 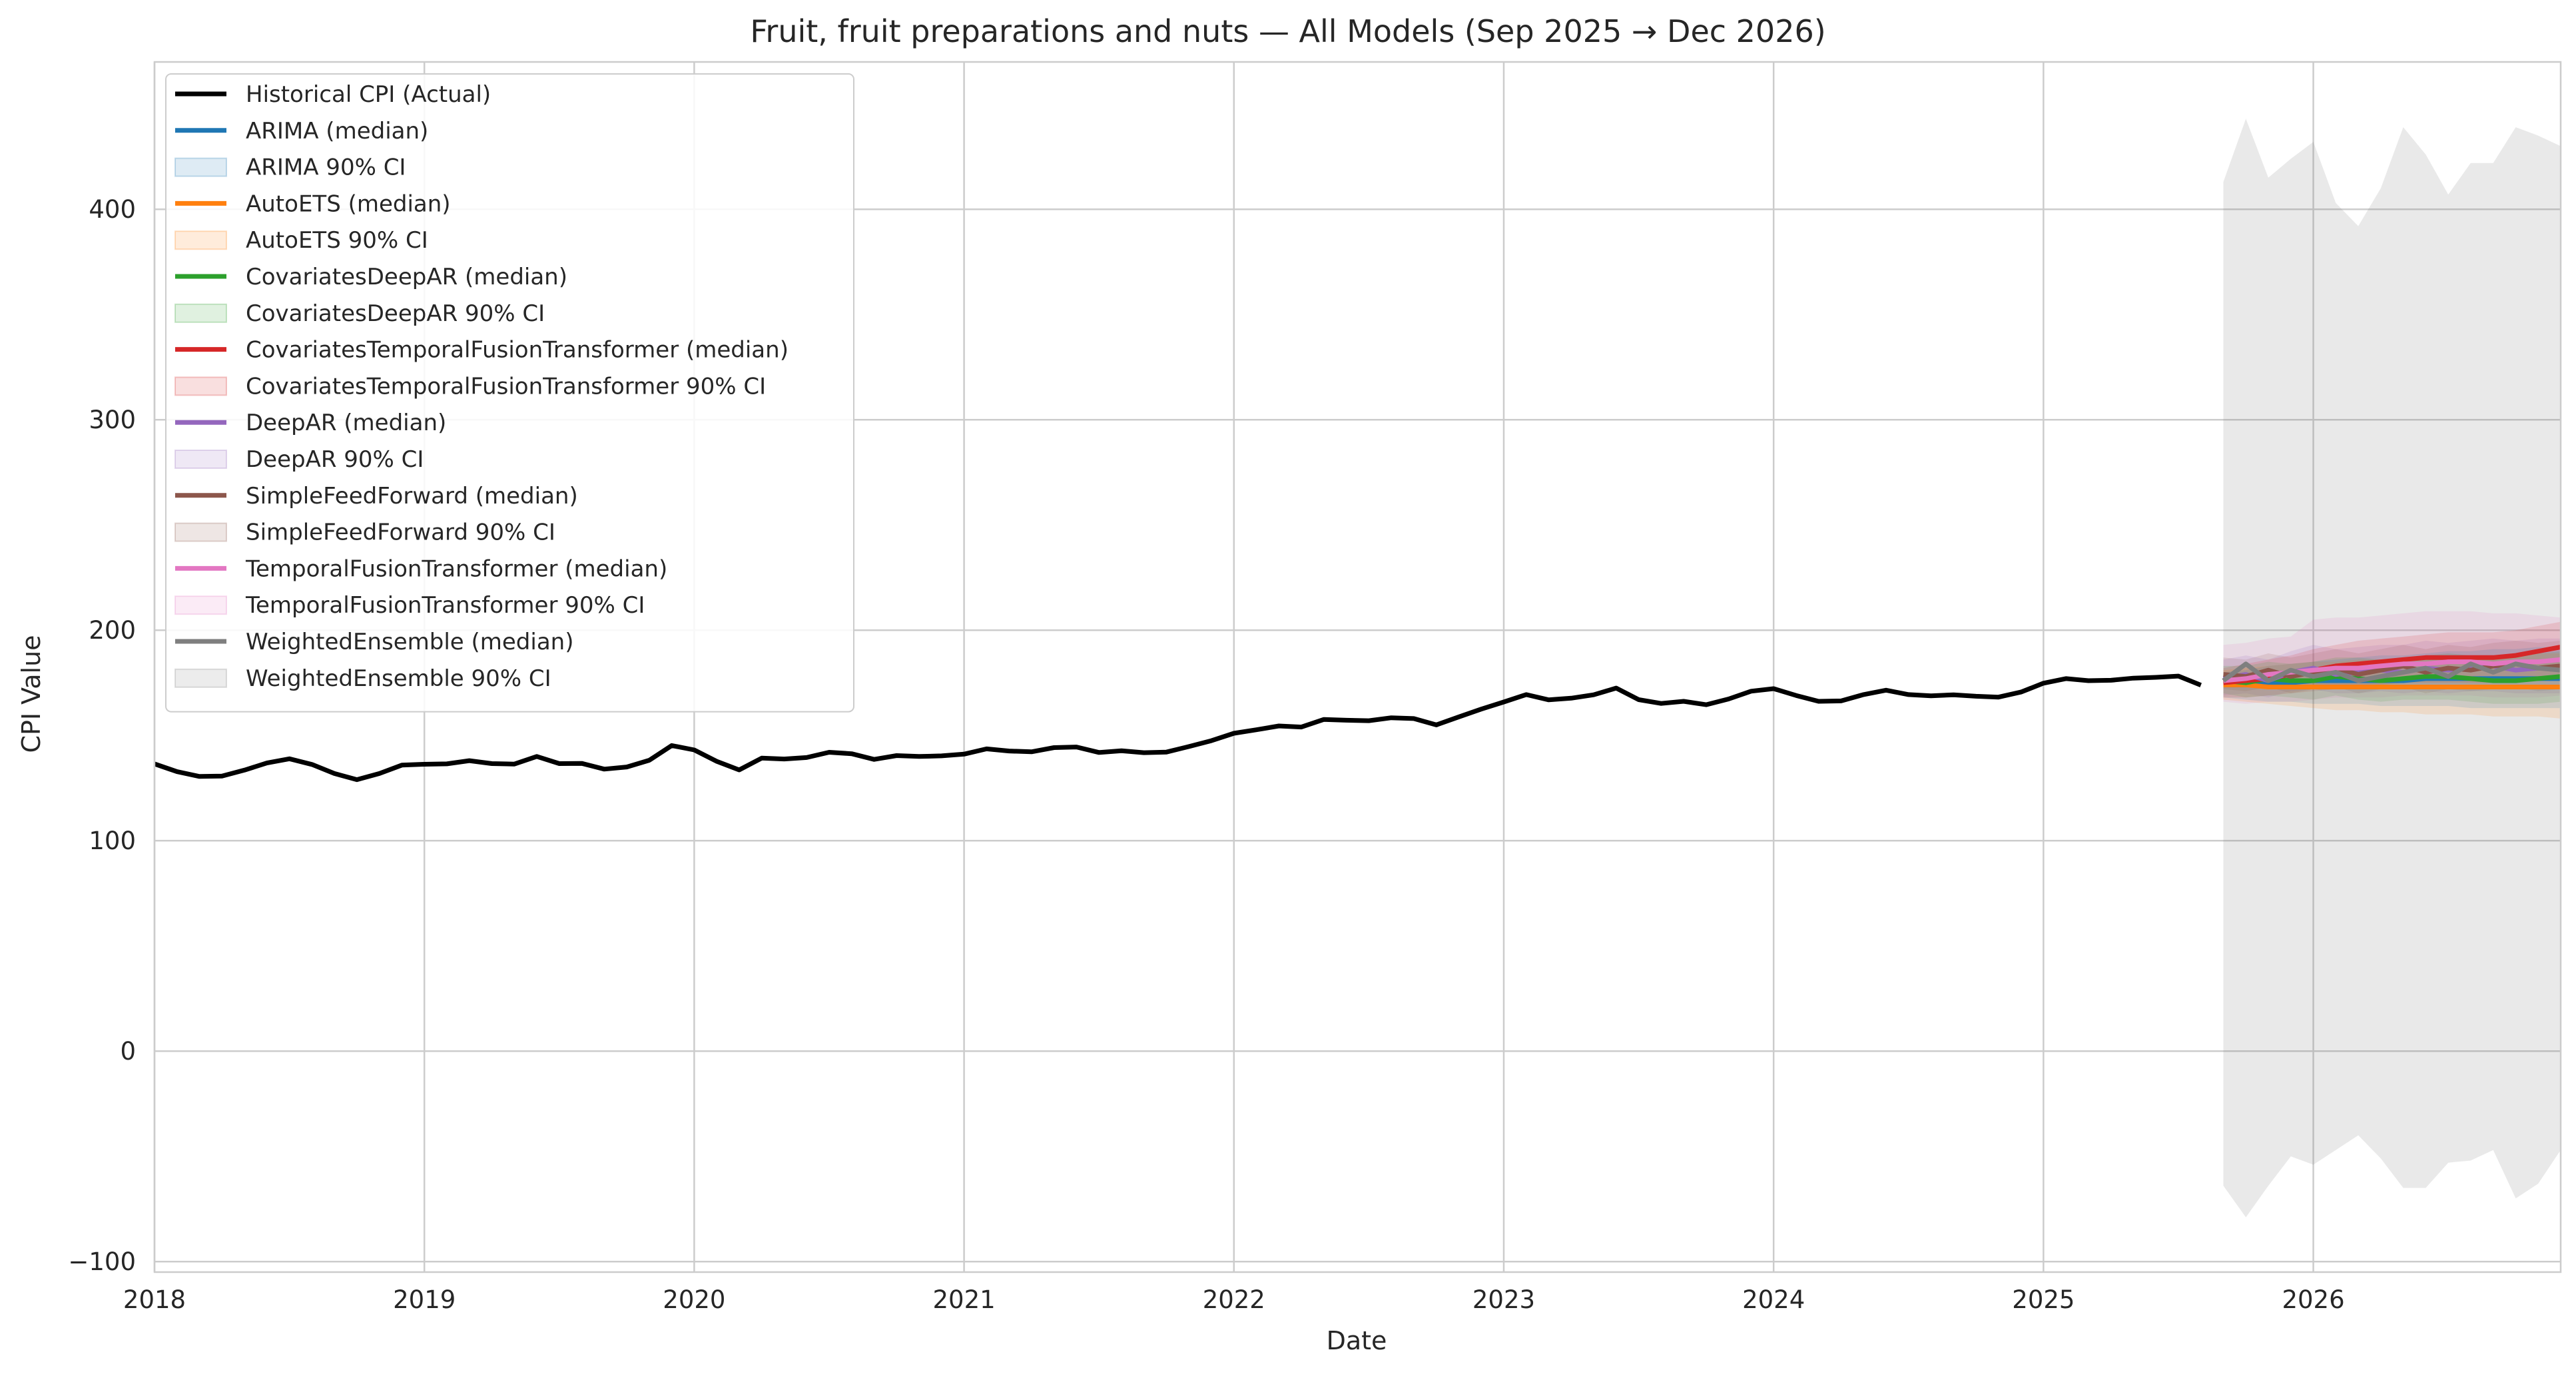 What do you see at coordinates (346, 423) in the screenshot?
I see `legend-label: DeepAR (median)` at bounding box center [346, 423].